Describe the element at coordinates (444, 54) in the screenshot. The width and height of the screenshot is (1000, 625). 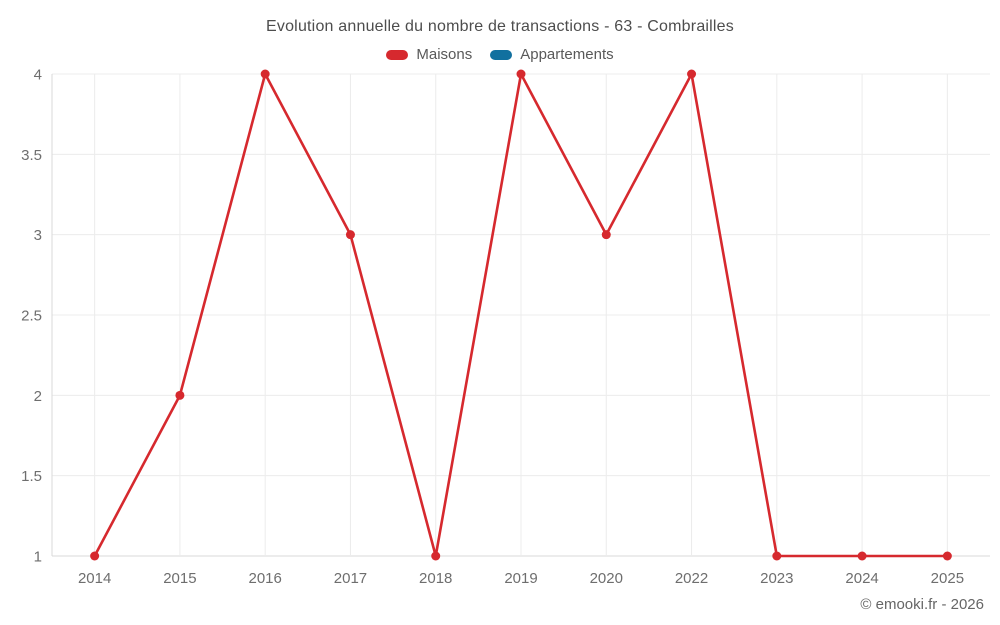
I see `legend-label-maisons: Maisons` at that location.